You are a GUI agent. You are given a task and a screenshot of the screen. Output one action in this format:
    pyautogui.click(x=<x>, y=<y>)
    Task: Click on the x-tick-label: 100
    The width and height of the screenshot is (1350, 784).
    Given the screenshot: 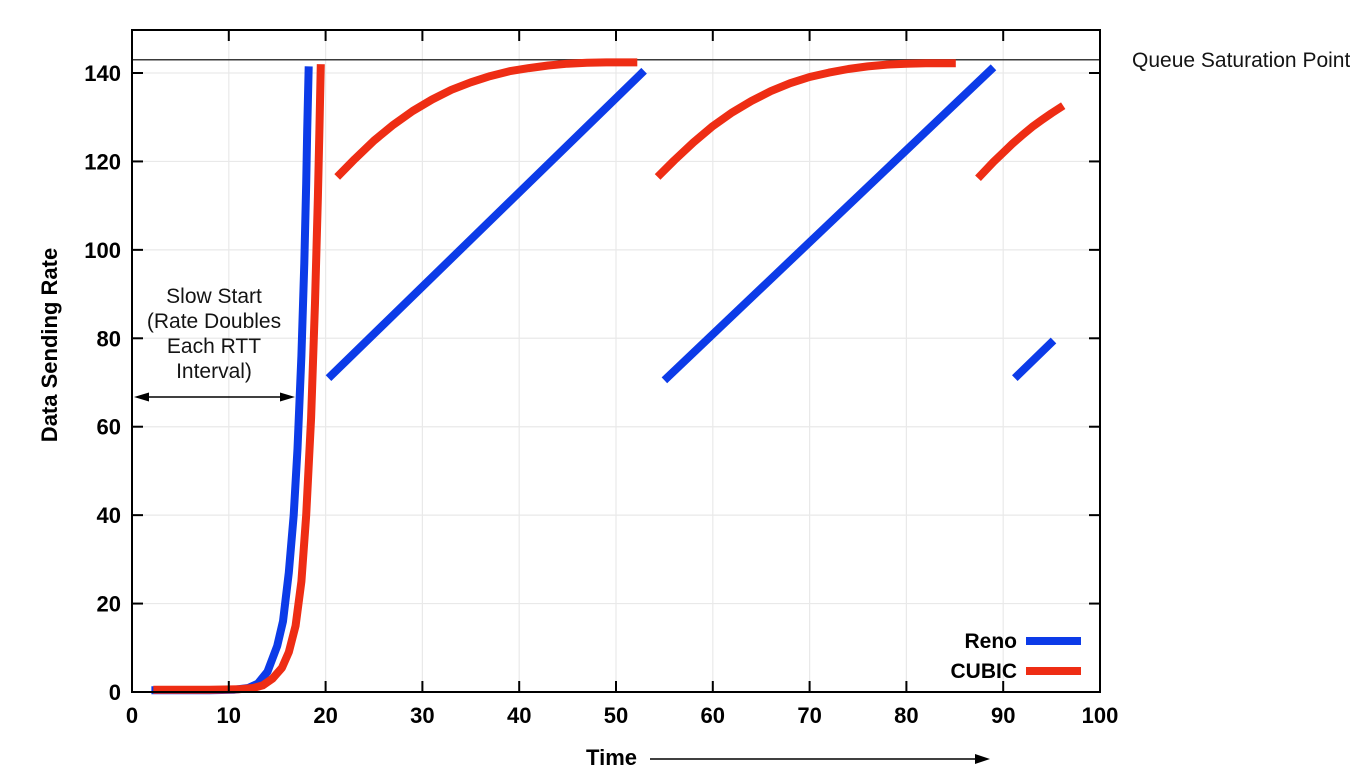 What is the action you would take?
    pyautogui.click(x=1100, y=715)
    